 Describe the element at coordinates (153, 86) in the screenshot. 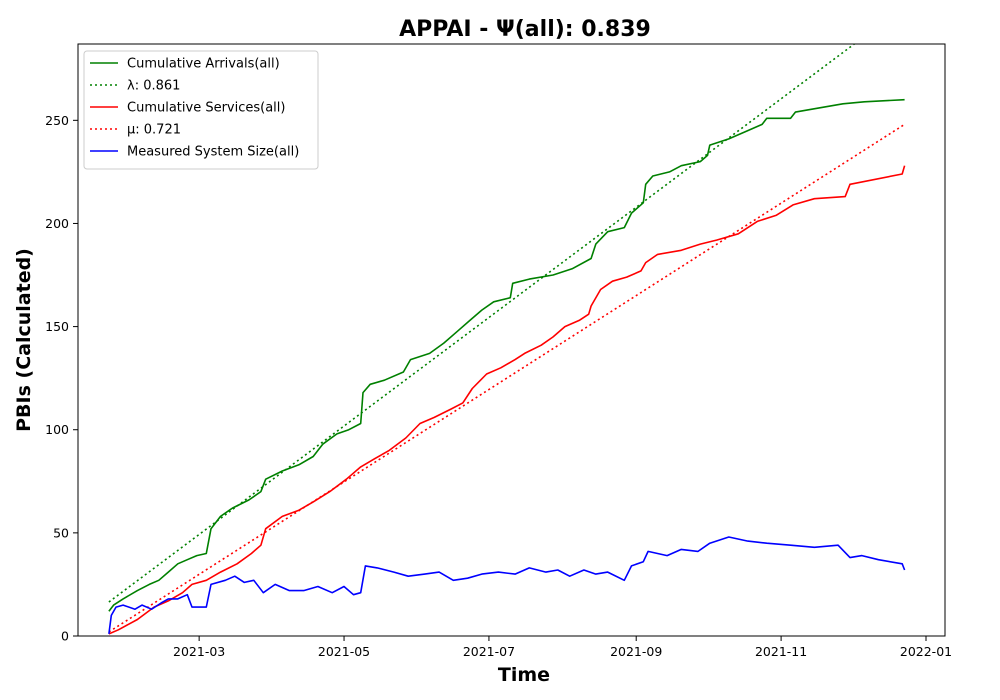

I see `legend-entry-1: λ: 0.861` at that location.